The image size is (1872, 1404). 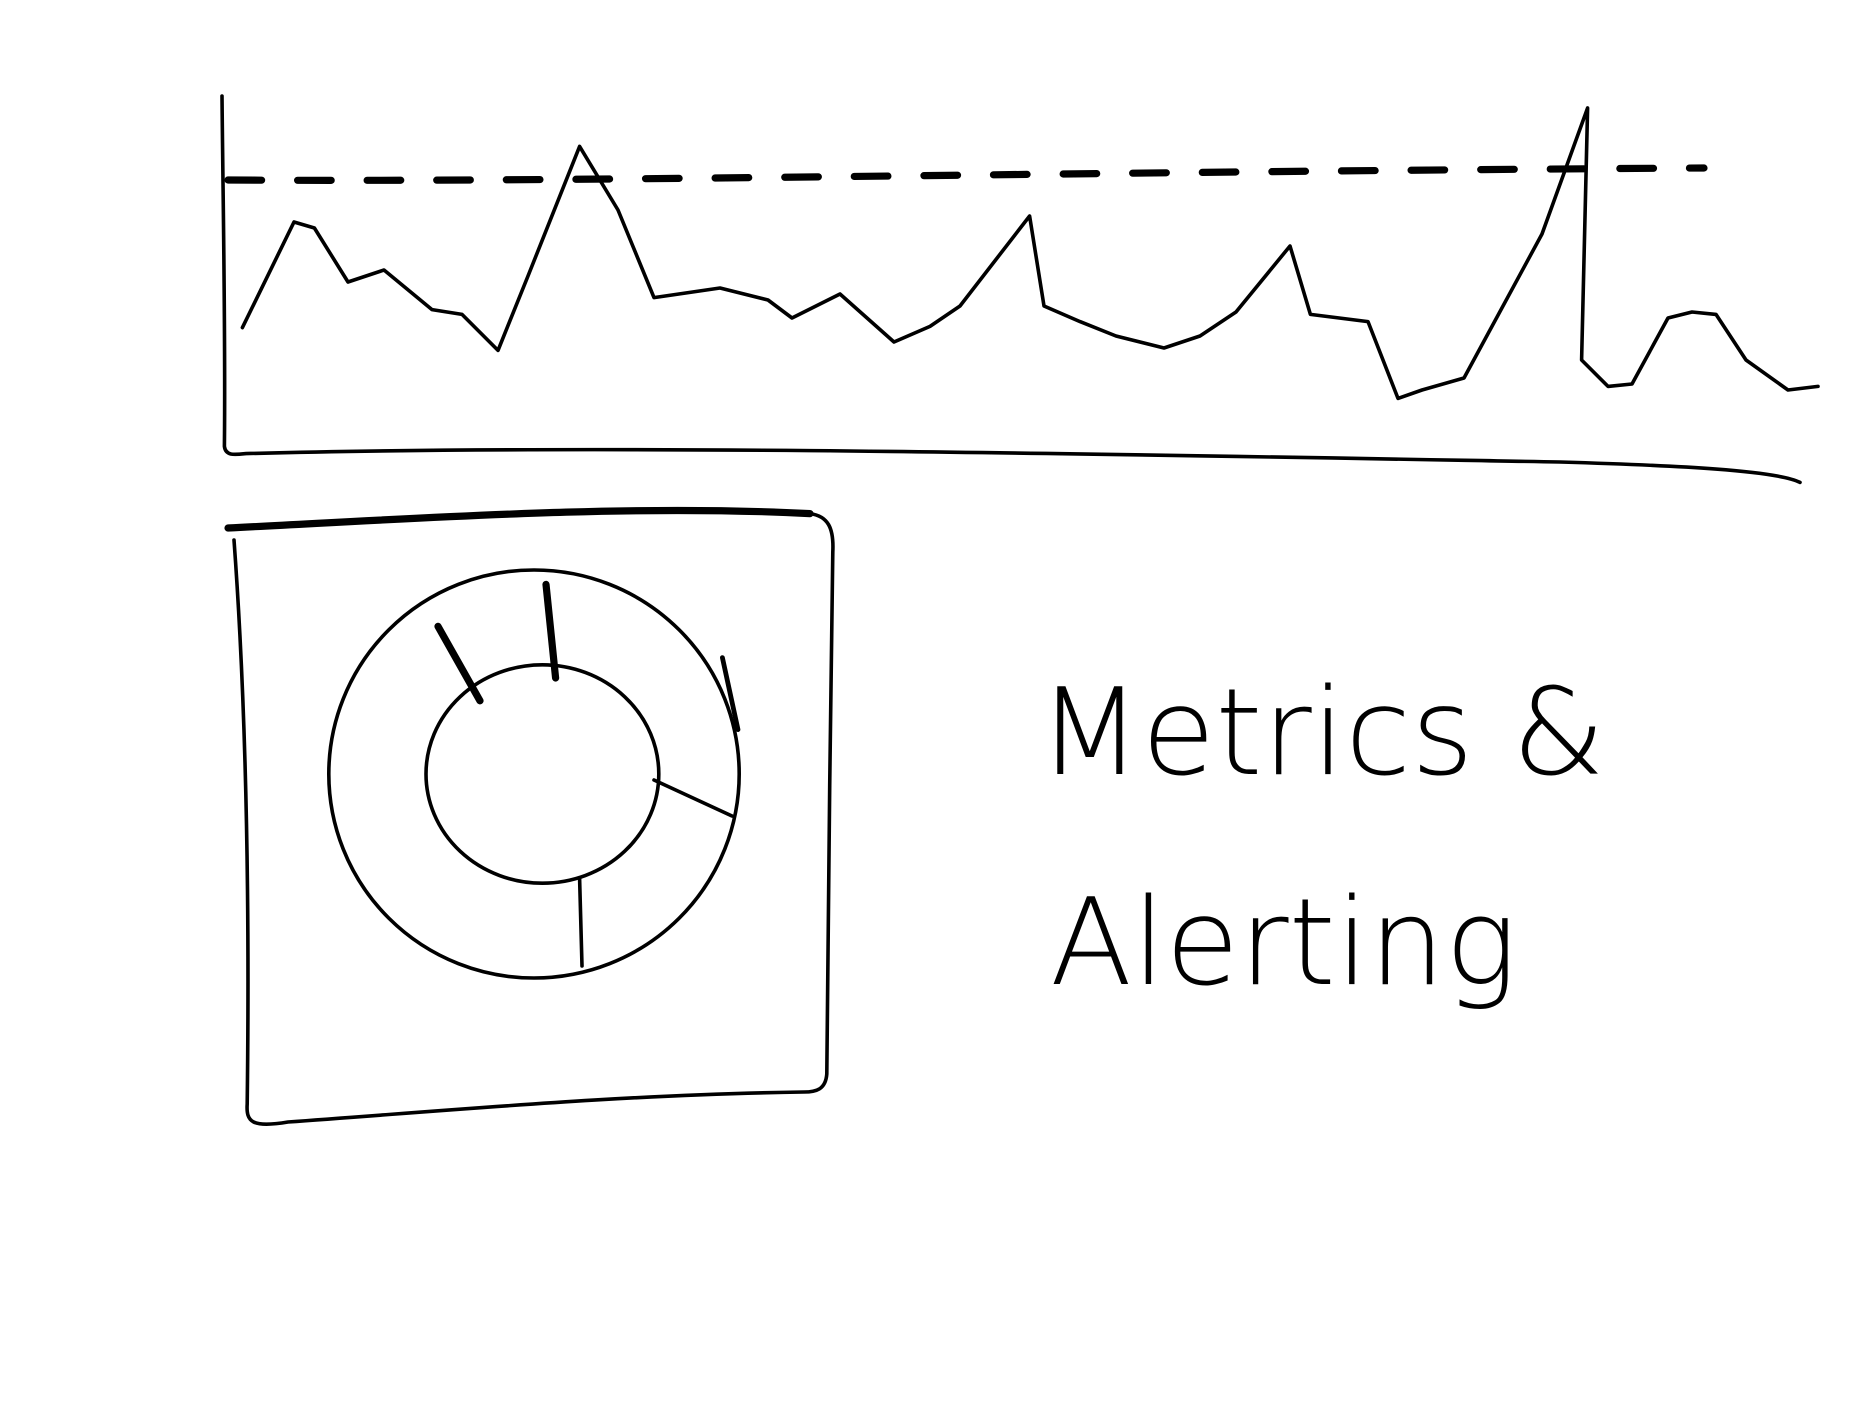 I want to click on threshold-line, so click(x=966, y=174).